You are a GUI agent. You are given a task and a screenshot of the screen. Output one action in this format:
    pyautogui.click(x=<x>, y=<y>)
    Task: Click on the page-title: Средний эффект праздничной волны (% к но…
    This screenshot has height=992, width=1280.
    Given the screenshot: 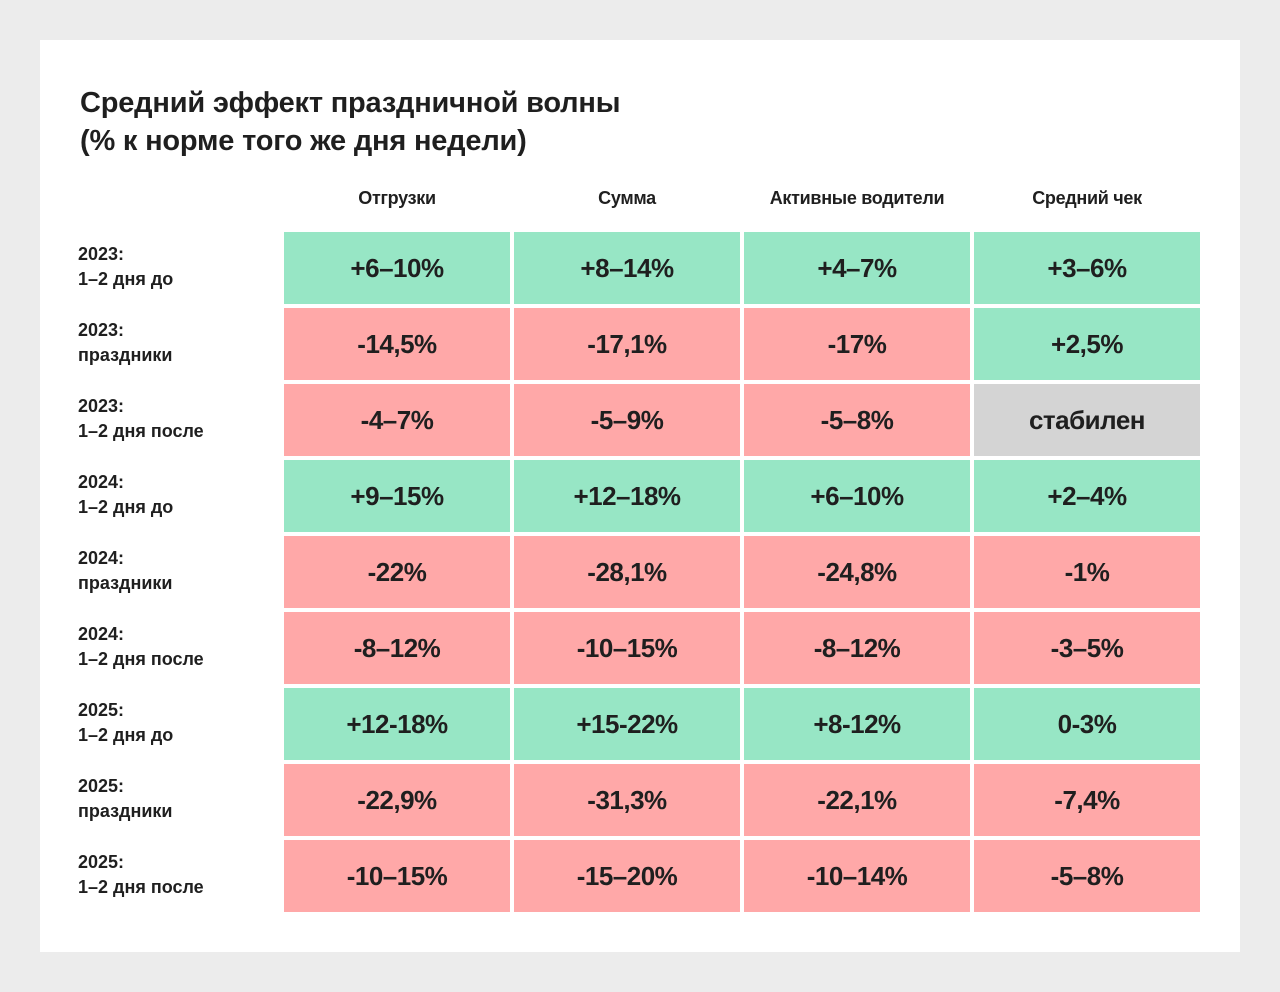 What is the action you would take?
    pyautogui.click(x=350, y=122)
    